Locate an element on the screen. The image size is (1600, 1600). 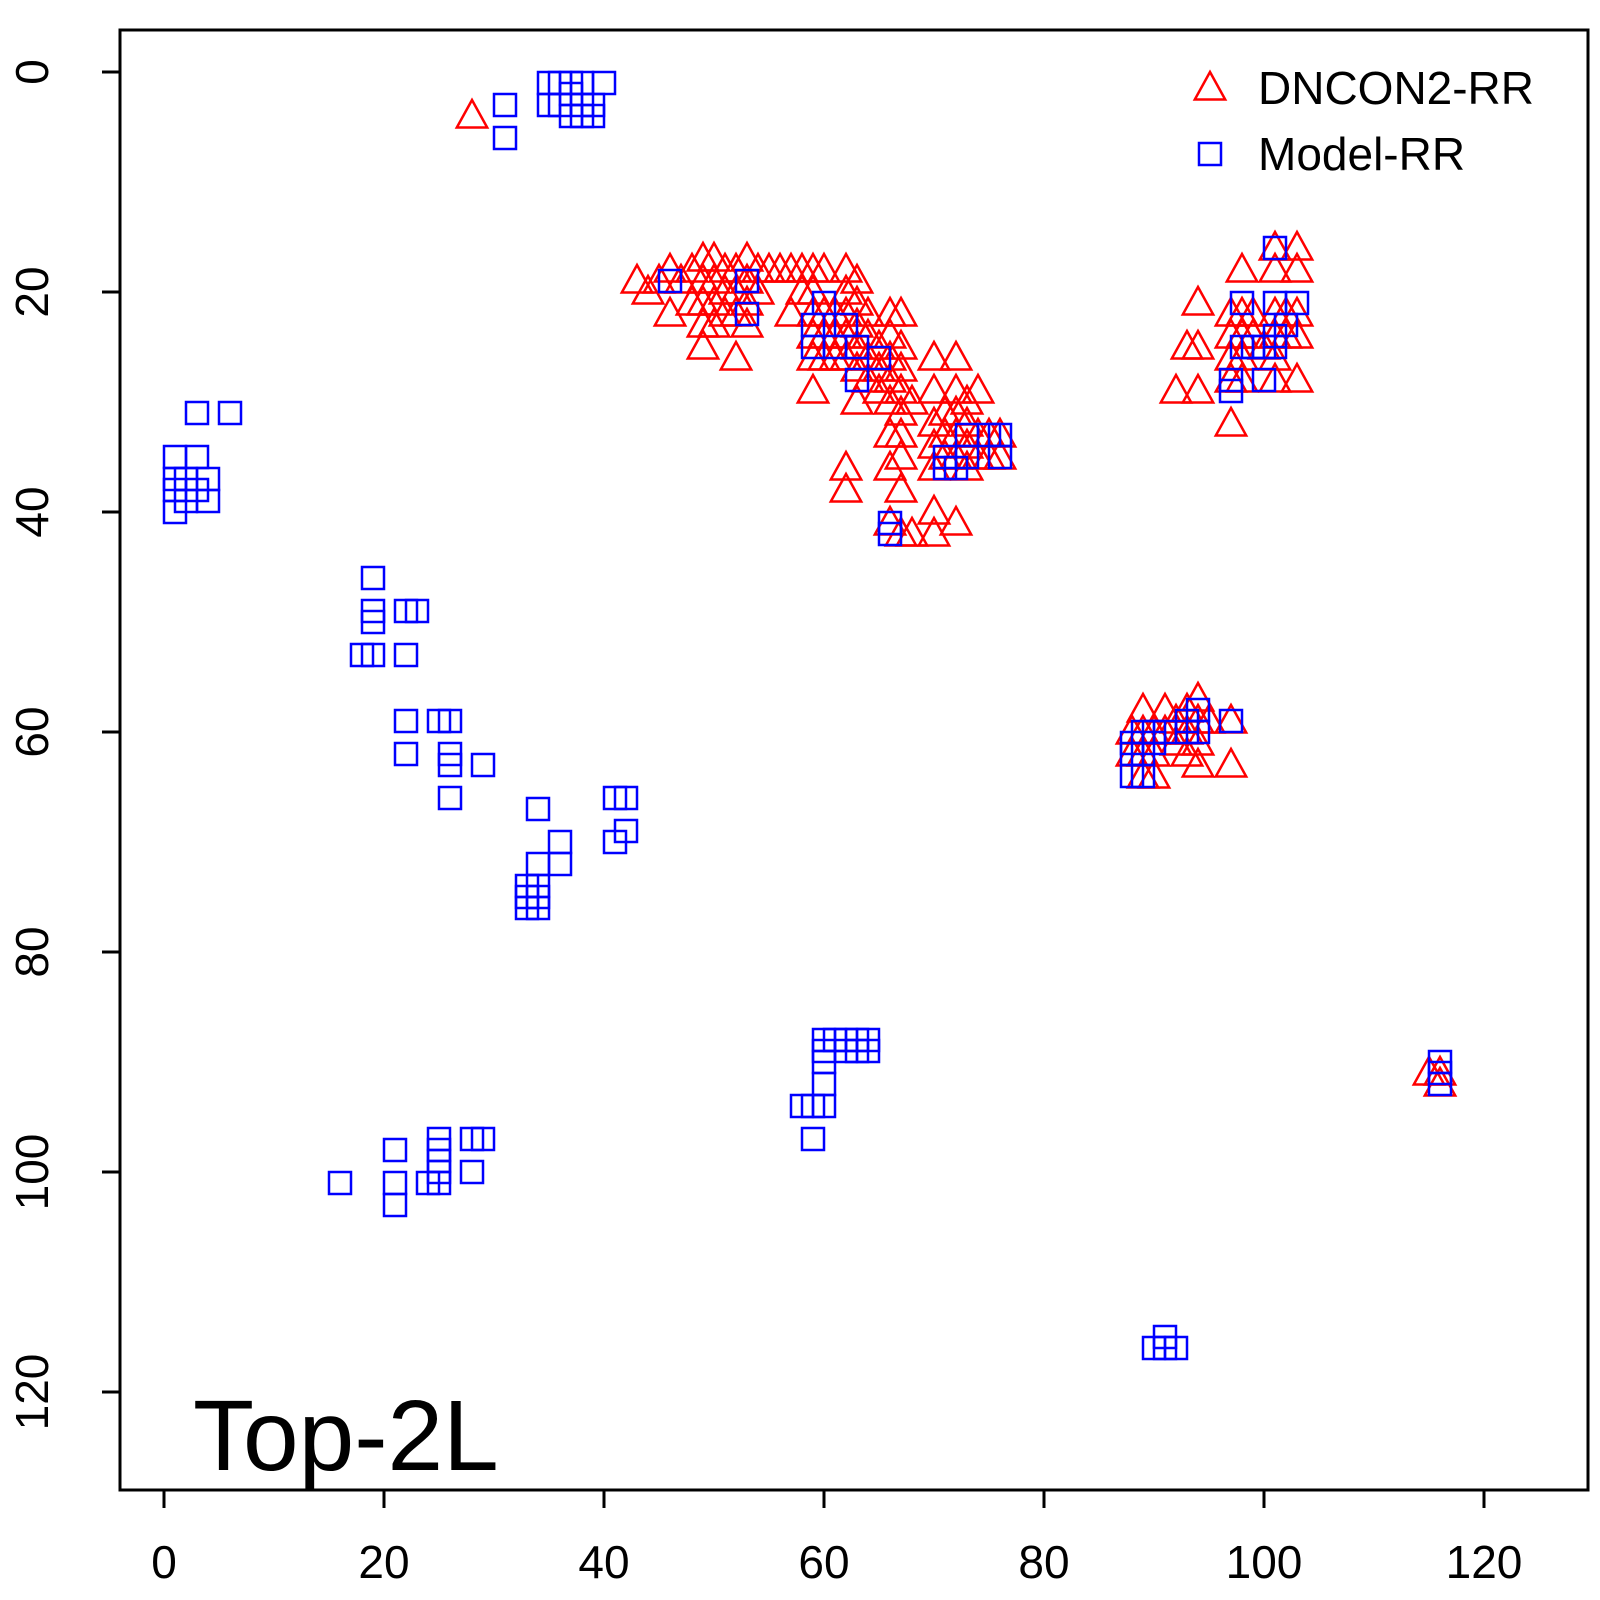
x-axis: 0 20 40 60 80 100 120 is located at coordinates (837, 1538).